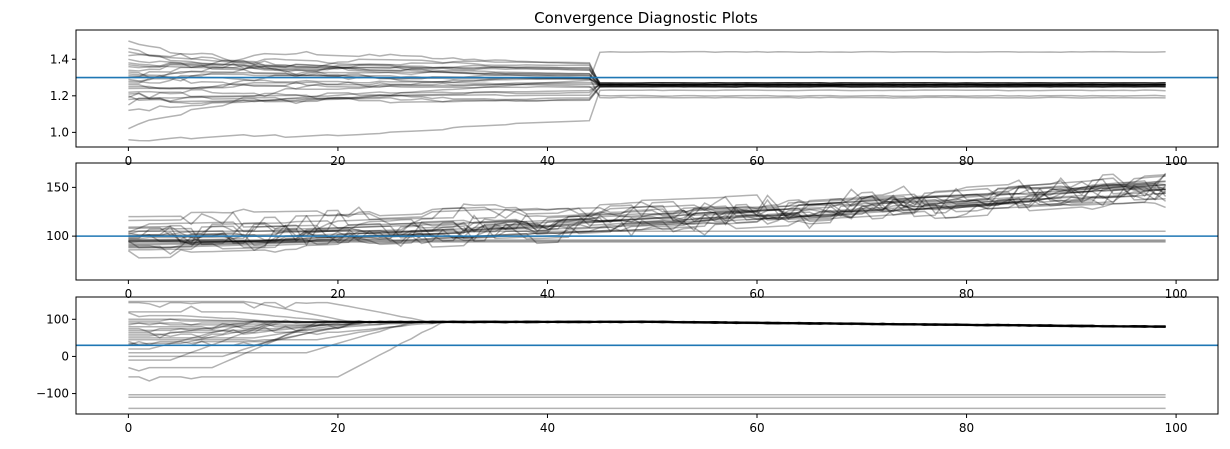 This screenshot has width=1230, height=449. What do you see at coordinates (52, 394) in the screenshot?
I see `y-tick-label: −100` at bounding box center [52, 394].